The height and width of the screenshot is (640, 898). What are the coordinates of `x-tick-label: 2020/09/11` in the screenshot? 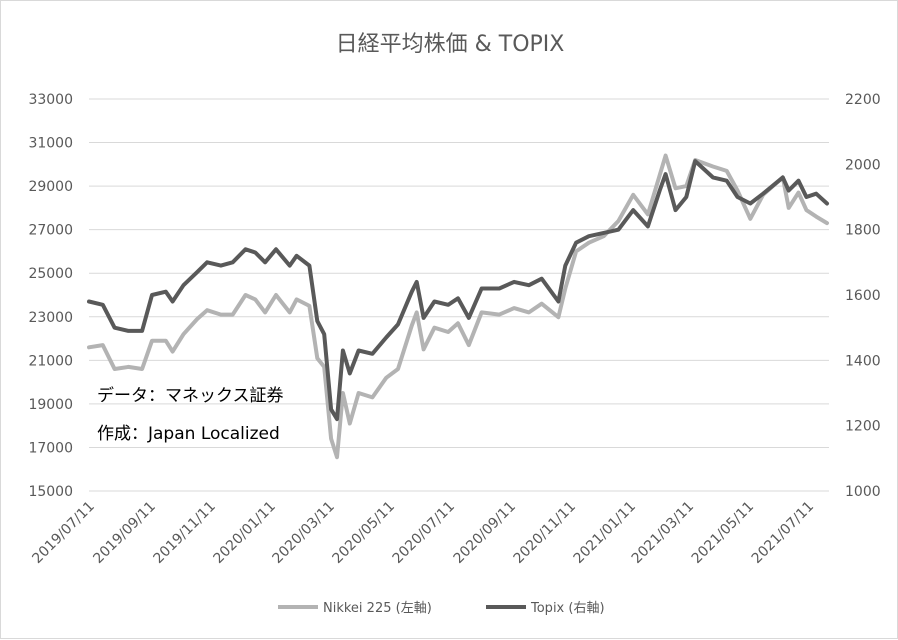 It's located at (485, 533).